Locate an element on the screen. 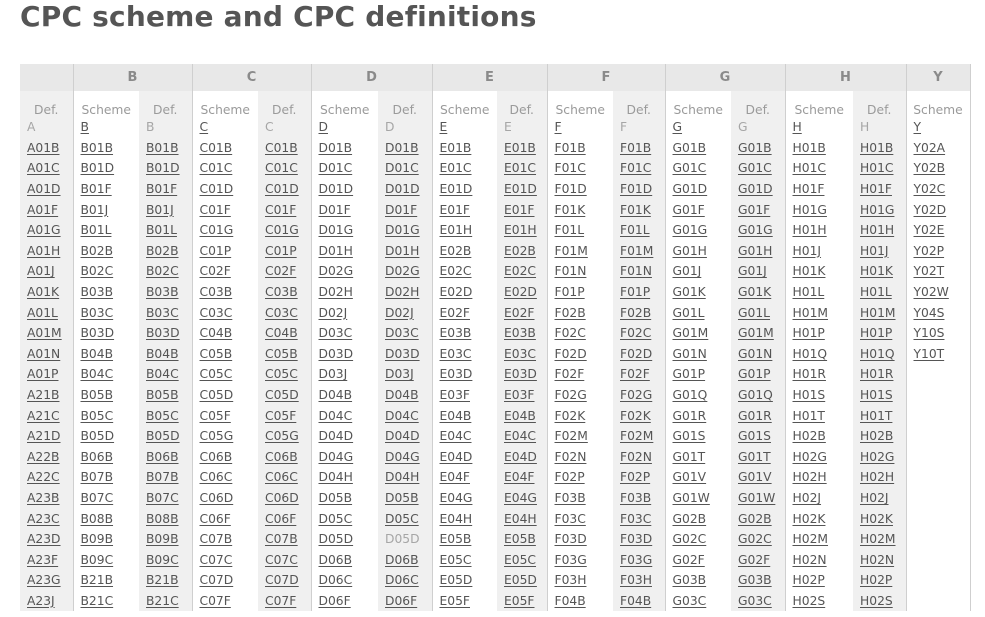 Image resolution: width=985 pixels, height=617 pixels. class-def-link: B07B is located at coordinates (162, 477).